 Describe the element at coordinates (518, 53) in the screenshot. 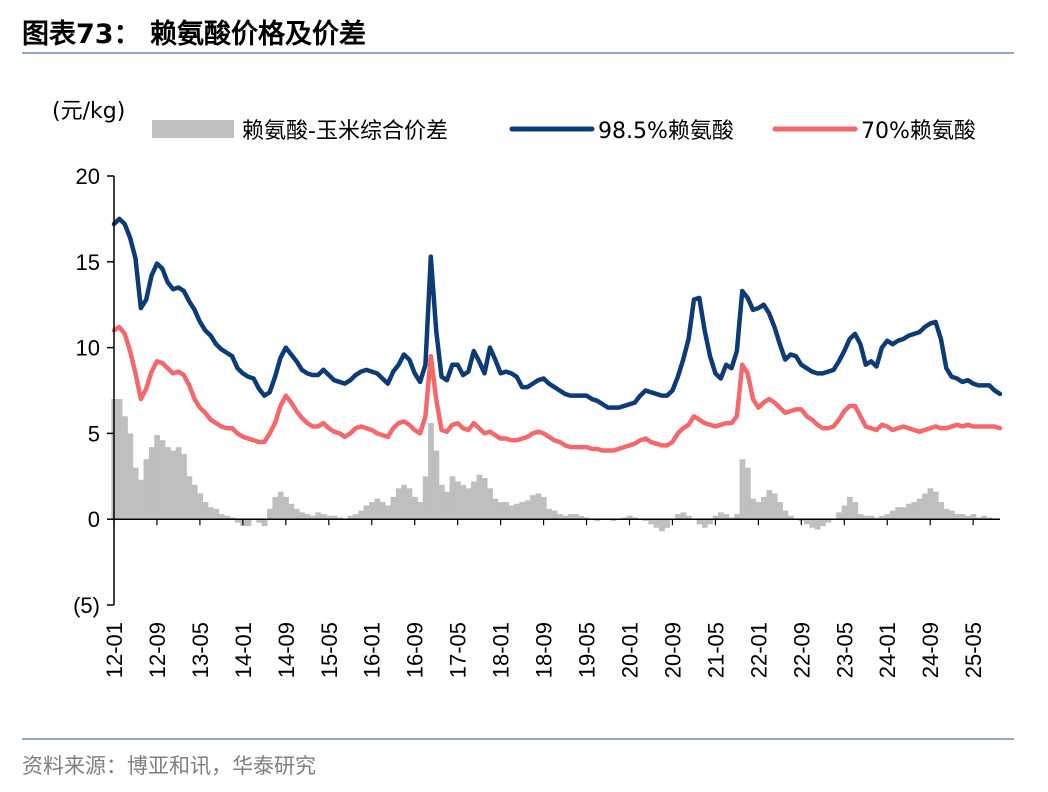

I see `top-rule` at that location.